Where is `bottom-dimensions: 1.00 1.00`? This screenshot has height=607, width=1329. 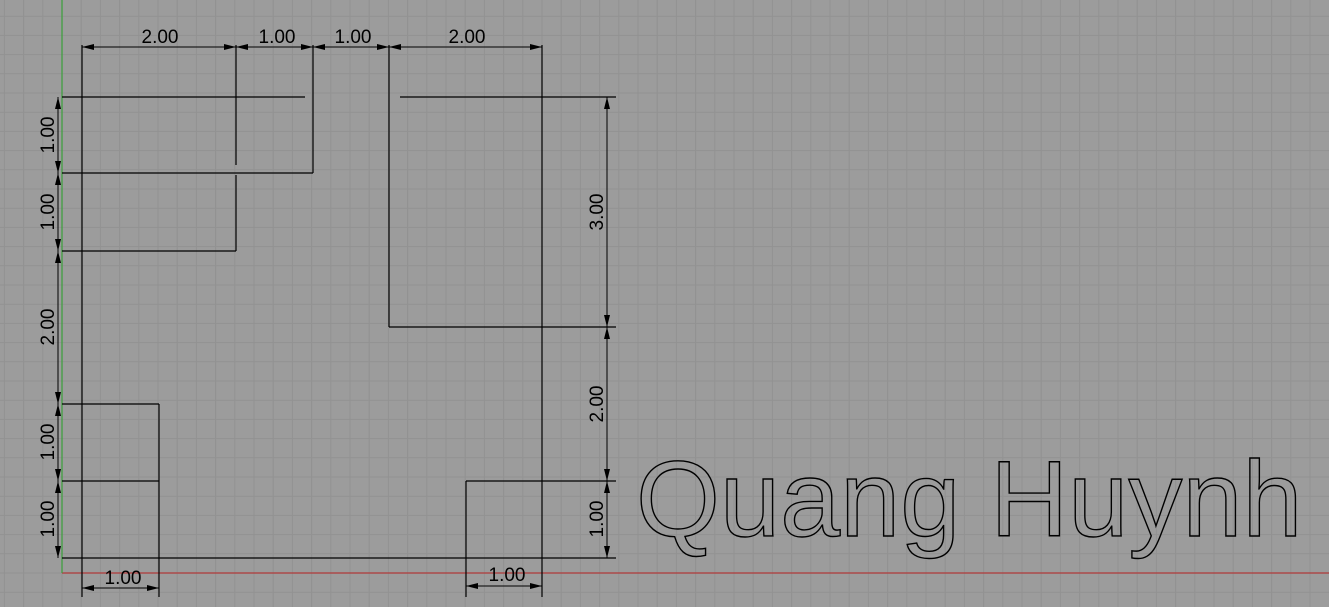 bottom-dimensions: 1.00 1.00 is located at coordinates (312, 578).